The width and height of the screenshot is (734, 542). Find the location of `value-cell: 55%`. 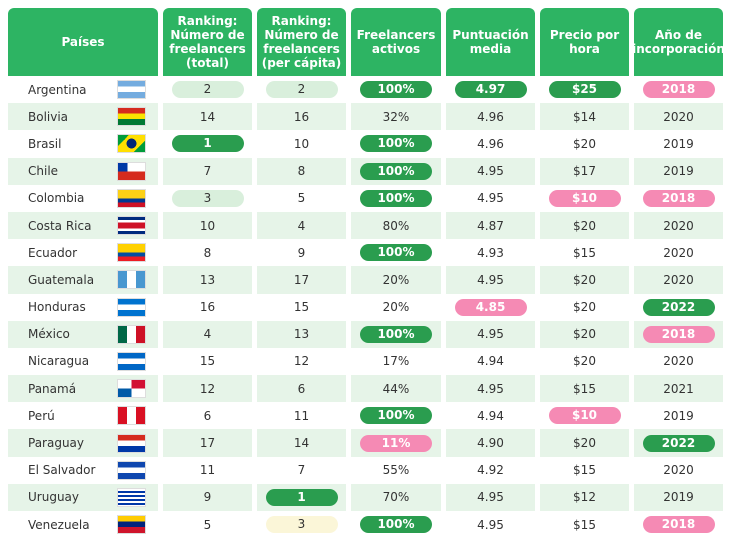

value-cell: 55% is located at coordinates (396, 470).